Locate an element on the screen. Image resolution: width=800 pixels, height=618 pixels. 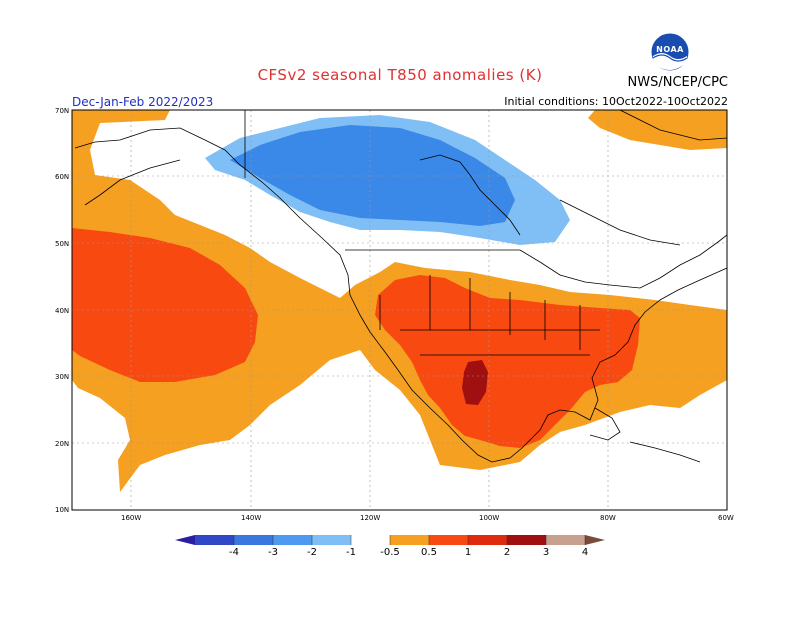
lat-label: 10N is located at coordinates (62, 510).